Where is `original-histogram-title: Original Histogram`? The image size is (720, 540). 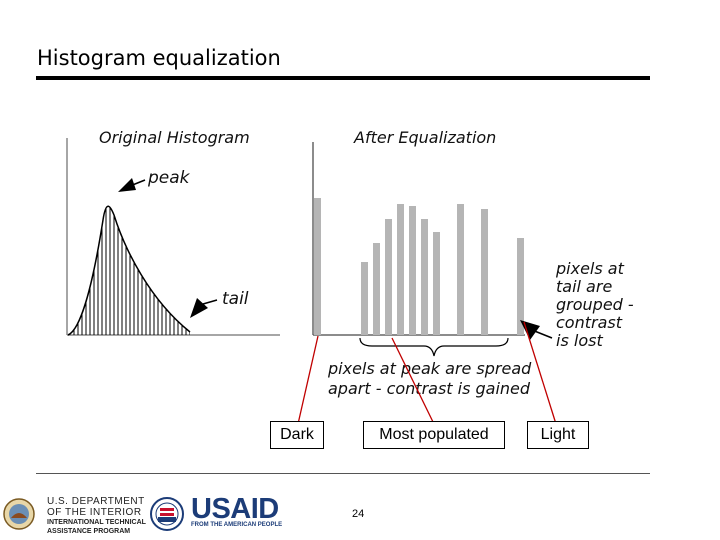
original-histogram-title: Original Histogram is located at coordinates (174, 137).